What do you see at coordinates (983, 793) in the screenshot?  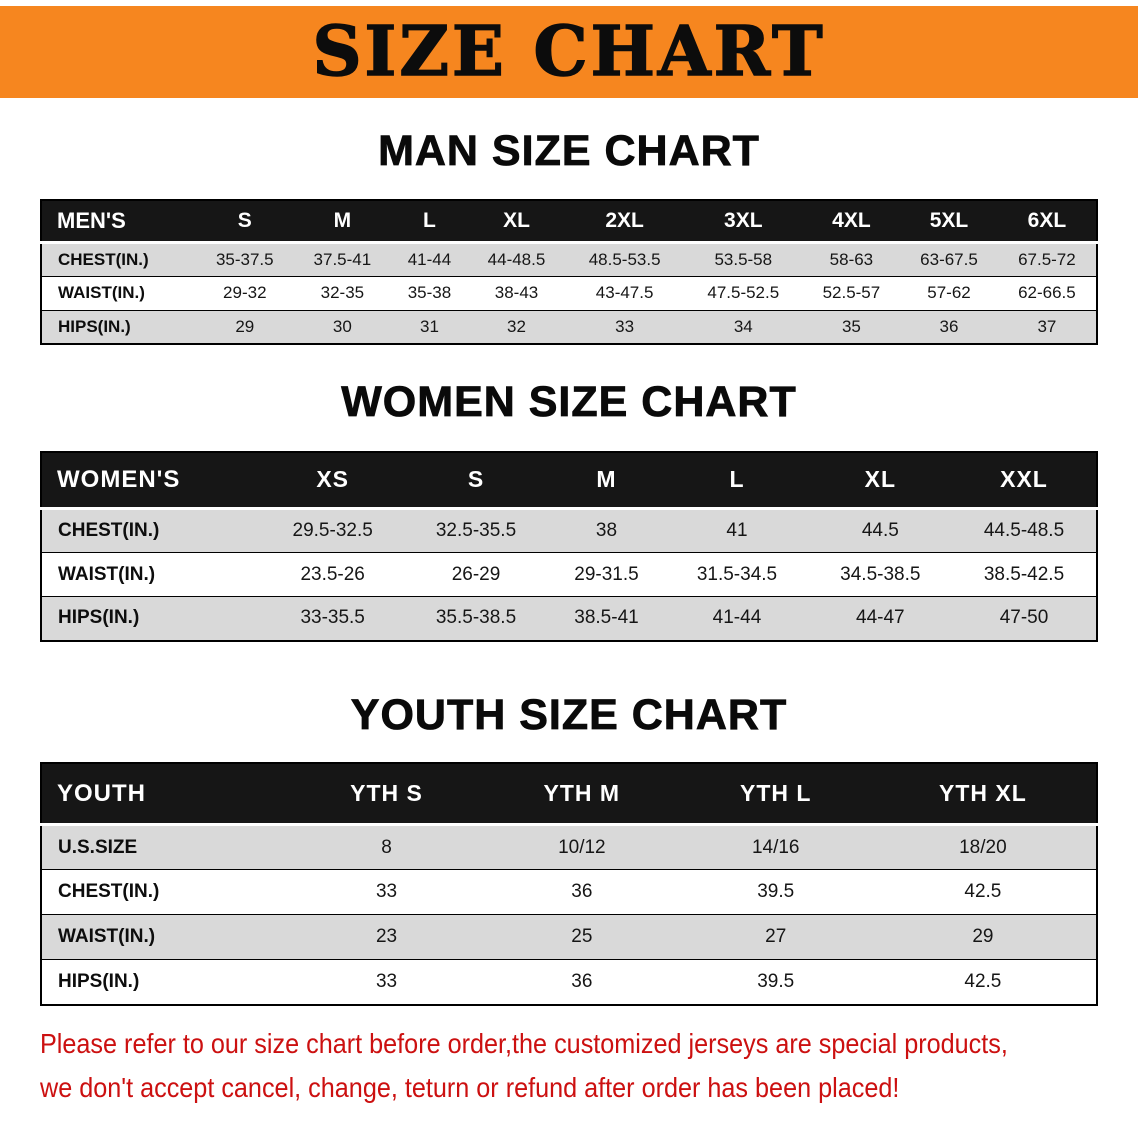 I see `size-header-cell: YTH XL` at bounding box center [983, 793].